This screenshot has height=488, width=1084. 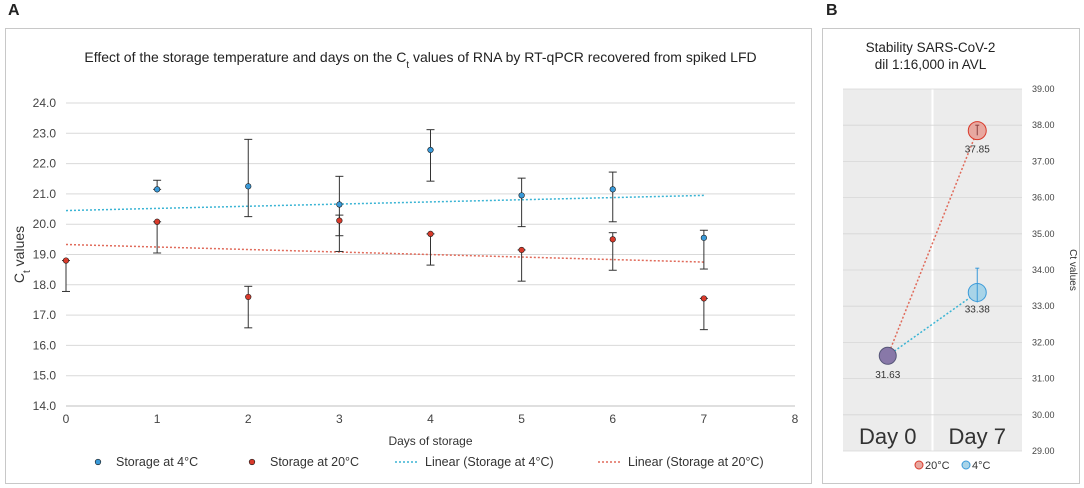 What do you see at coordinates (919, 465) in the screenshot?
I see `chart-b-legend-marker-20c` at bounding box center [919, 465].